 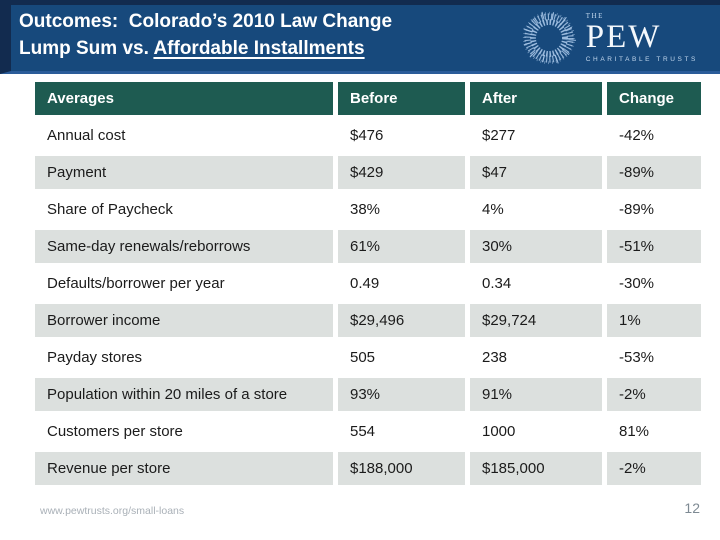 I want to click on row-change: -51%, so click(x=654, y=246).